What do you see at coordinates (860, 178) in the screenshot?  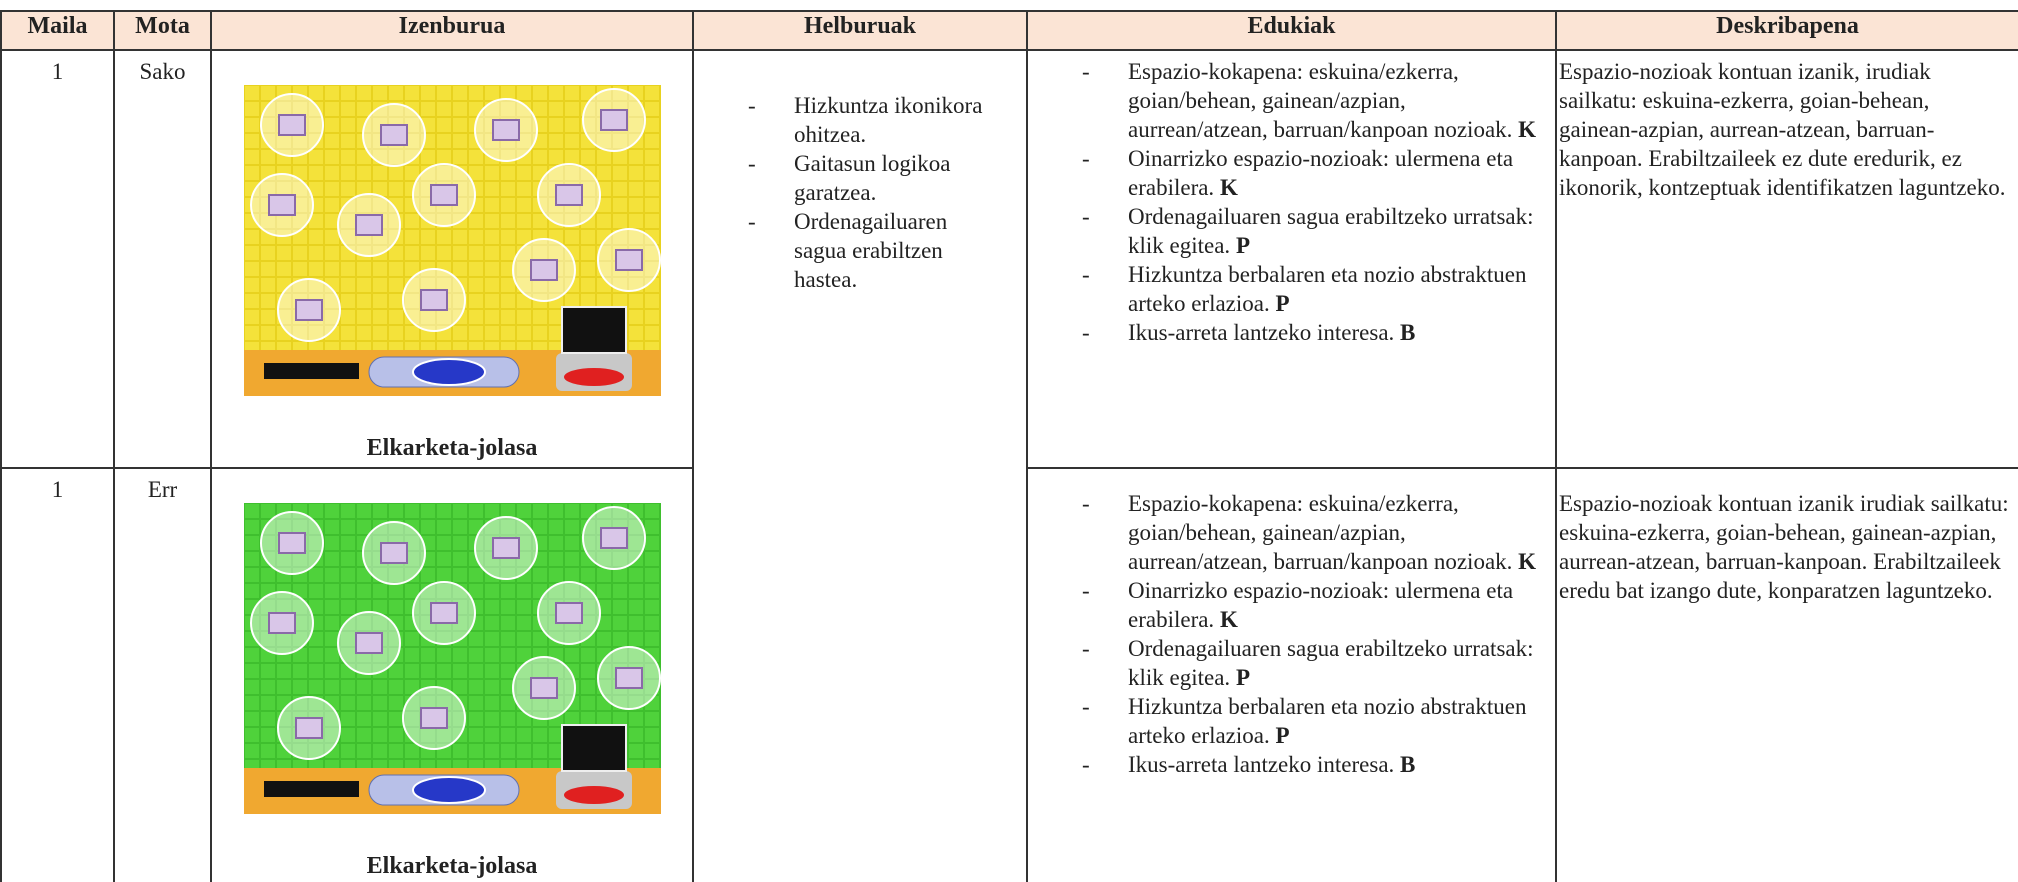 I see `goal-item: Gaitasun logikoa garatzea.` at bounding box center [860, 178].